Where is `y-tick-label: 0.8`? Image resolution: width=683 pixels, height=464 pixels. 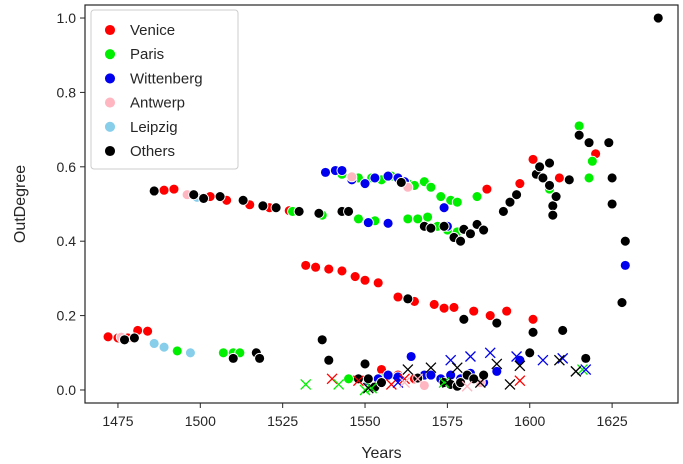
y-tick-label: 0.8 is located at coordinates (67, 92).